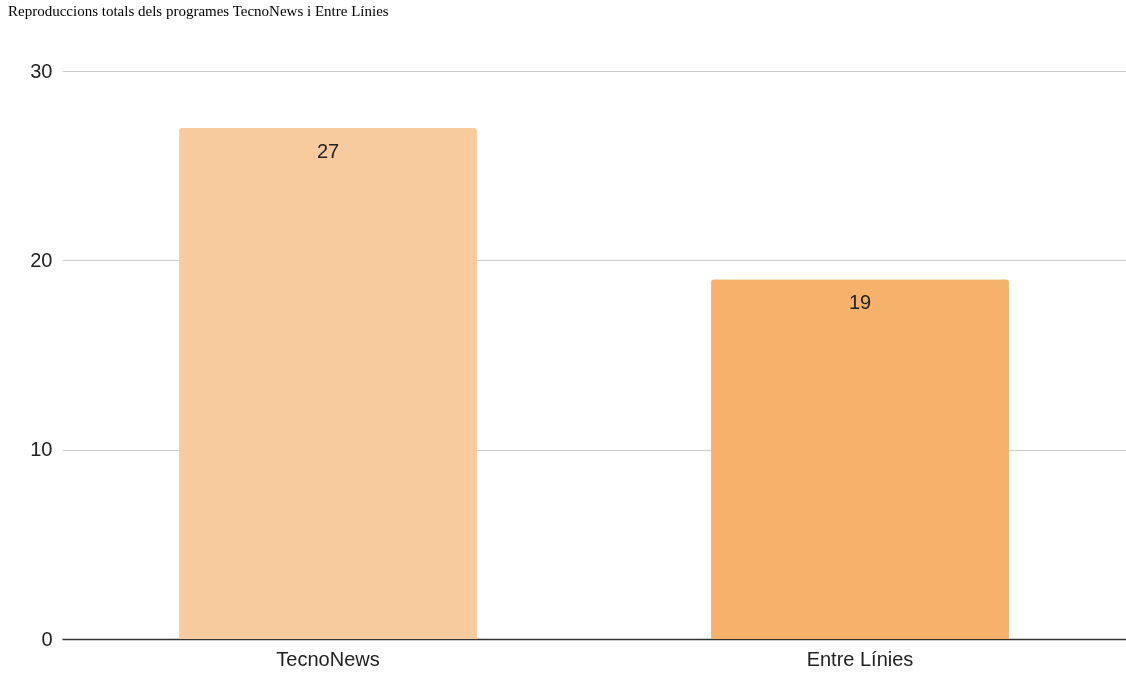  What do you see at coordinates (328, 658) in the screenshot?
I see `x-tick-label: TecnoNews` at bounding box center [328, 658].